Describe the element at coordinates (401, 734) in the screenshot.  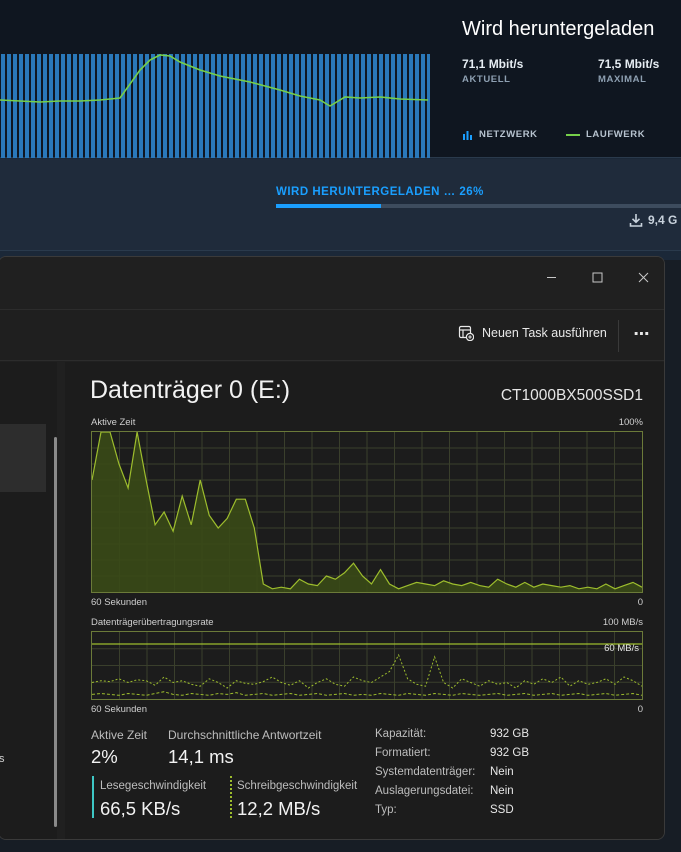
I see `capacity-key: Kapazität:` at that location.